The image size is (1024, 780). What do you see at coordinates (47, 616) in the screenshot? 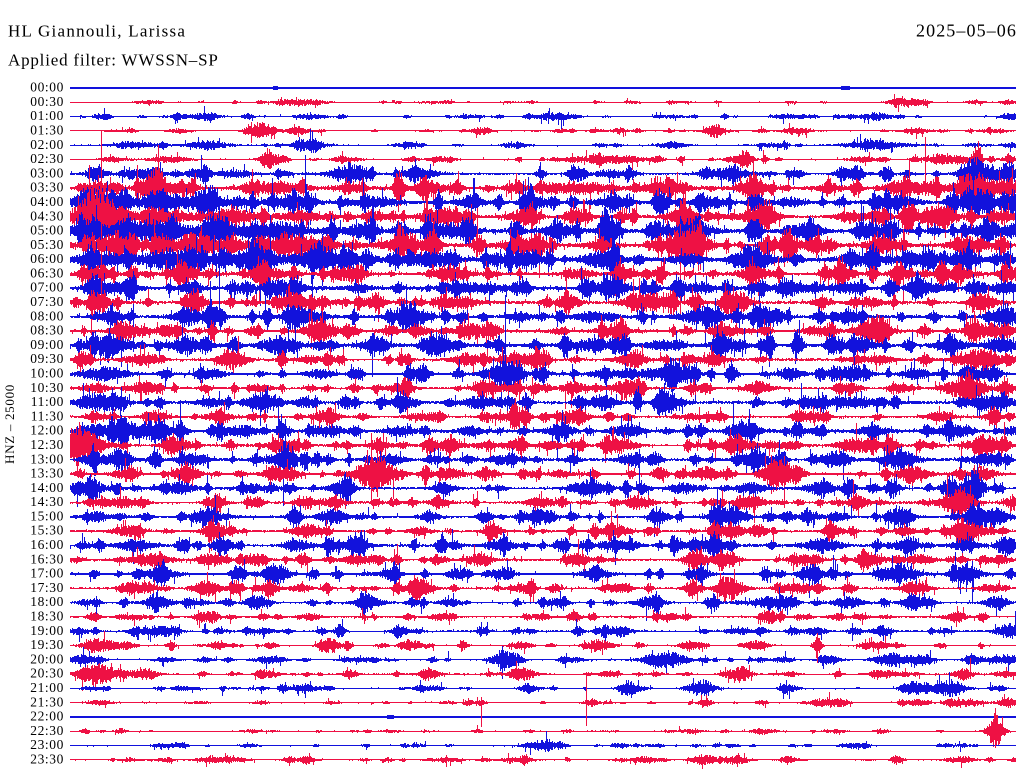
I see `svg-text: 18:30` at bounding box center [47, 616].